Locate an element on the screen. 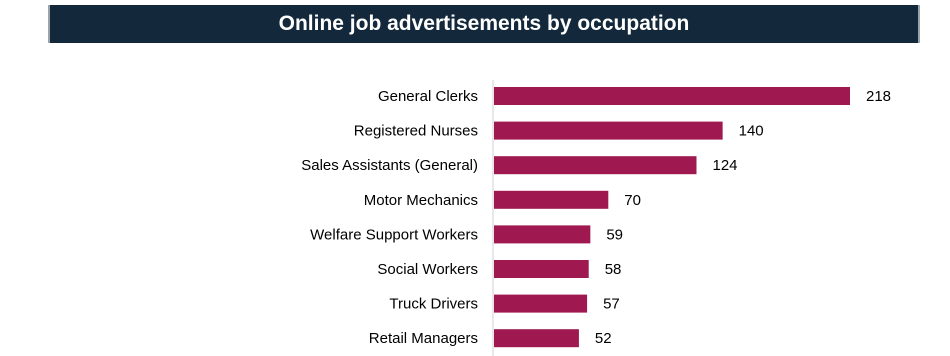 Image resolution: width=950 pixels, height=356 pixels. category-label-registered-nurses: Registered Nurses is located at coordinates (416, 131).